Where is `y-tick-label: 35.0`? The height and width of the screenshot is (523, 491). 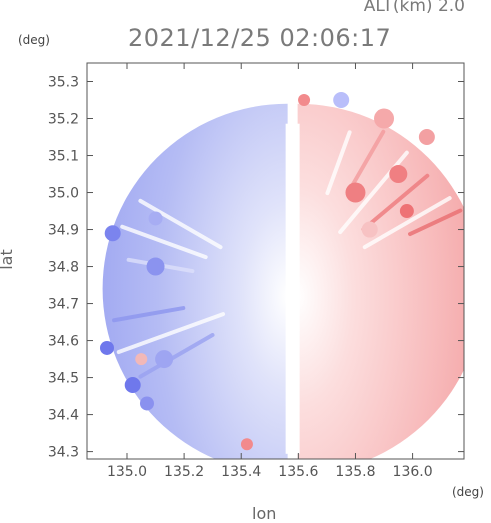
y-tick-label: 35.0 is located at coordinates (63, 194).